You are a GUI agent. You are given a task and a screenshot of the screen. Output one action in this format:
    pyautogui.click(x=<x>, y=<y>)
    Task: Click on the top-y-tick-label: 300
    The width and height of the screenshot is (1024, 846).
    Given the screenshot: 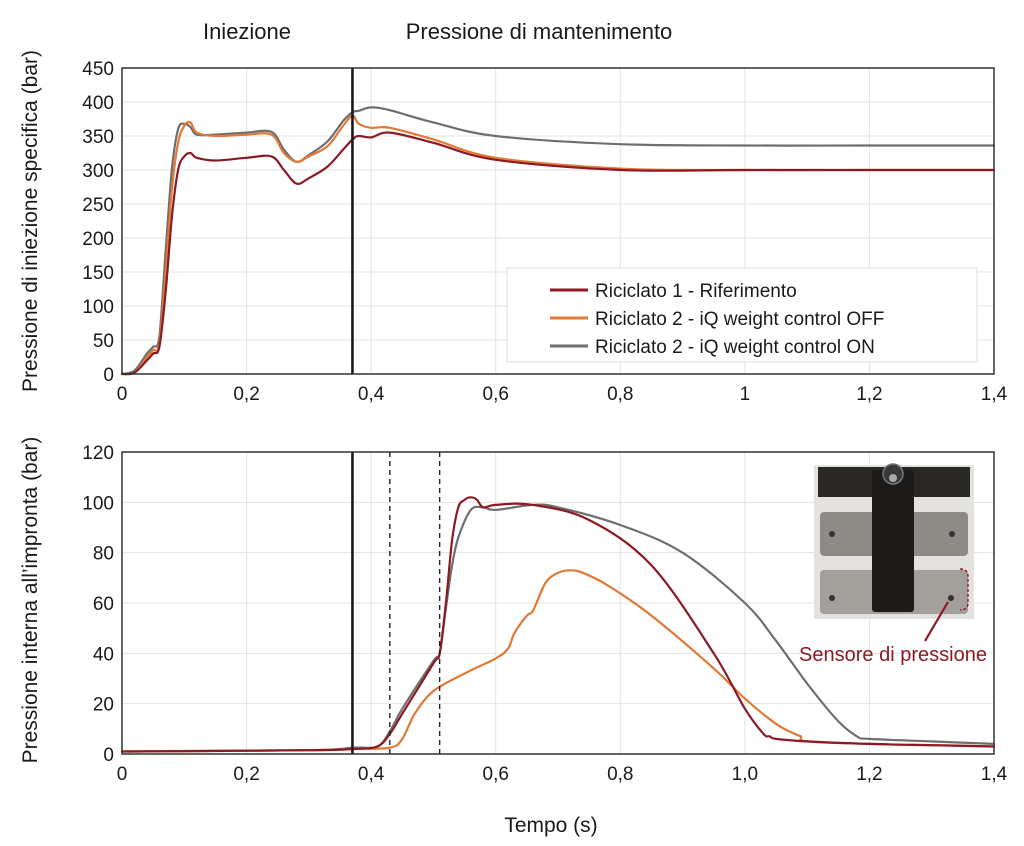 What is the action you would take?
    pyautogui.click(x=98, y=171)
    